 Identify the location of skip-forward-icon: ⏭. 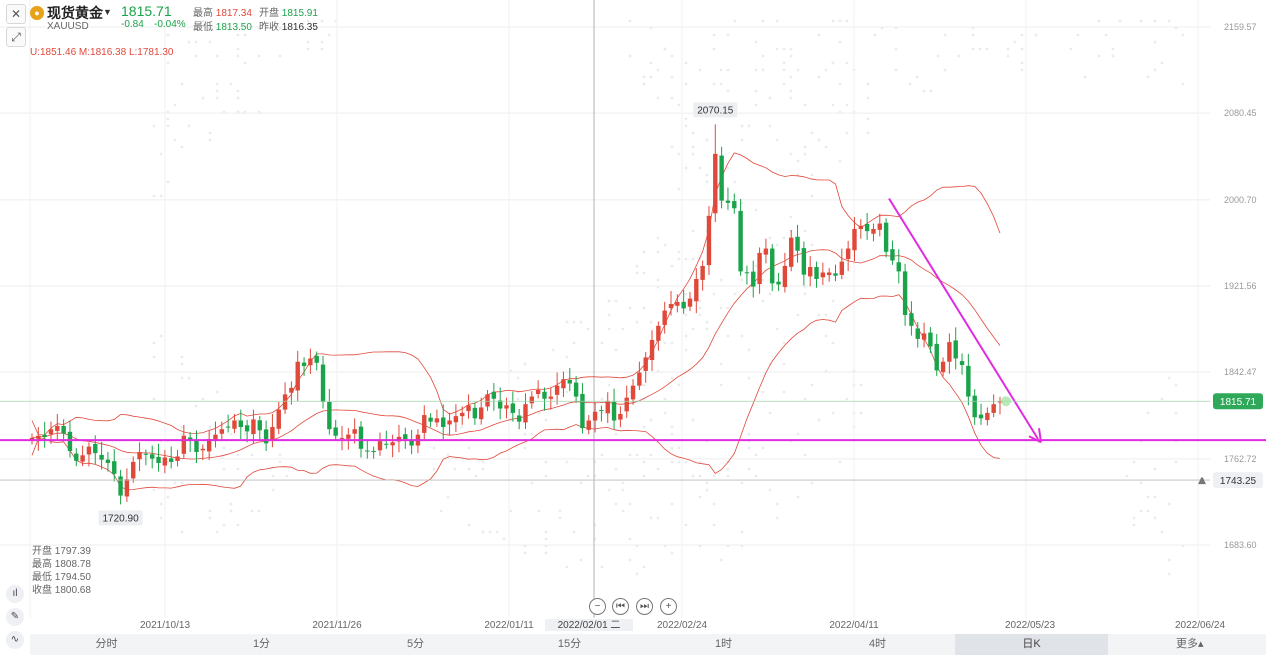
(644, 606).